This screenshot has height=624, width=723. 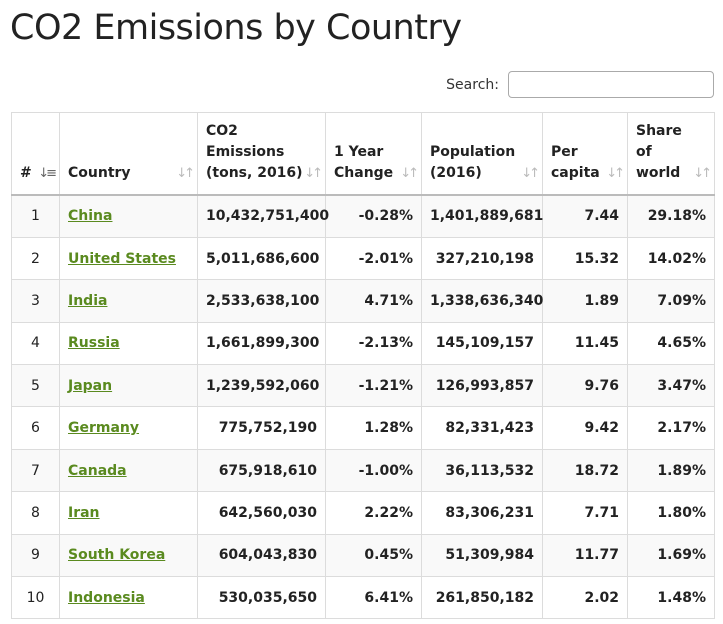 What do you see at coordinates (99, 173) in the screenshot?
I see `column-header-label: Country` at bounding box center [99, 173].